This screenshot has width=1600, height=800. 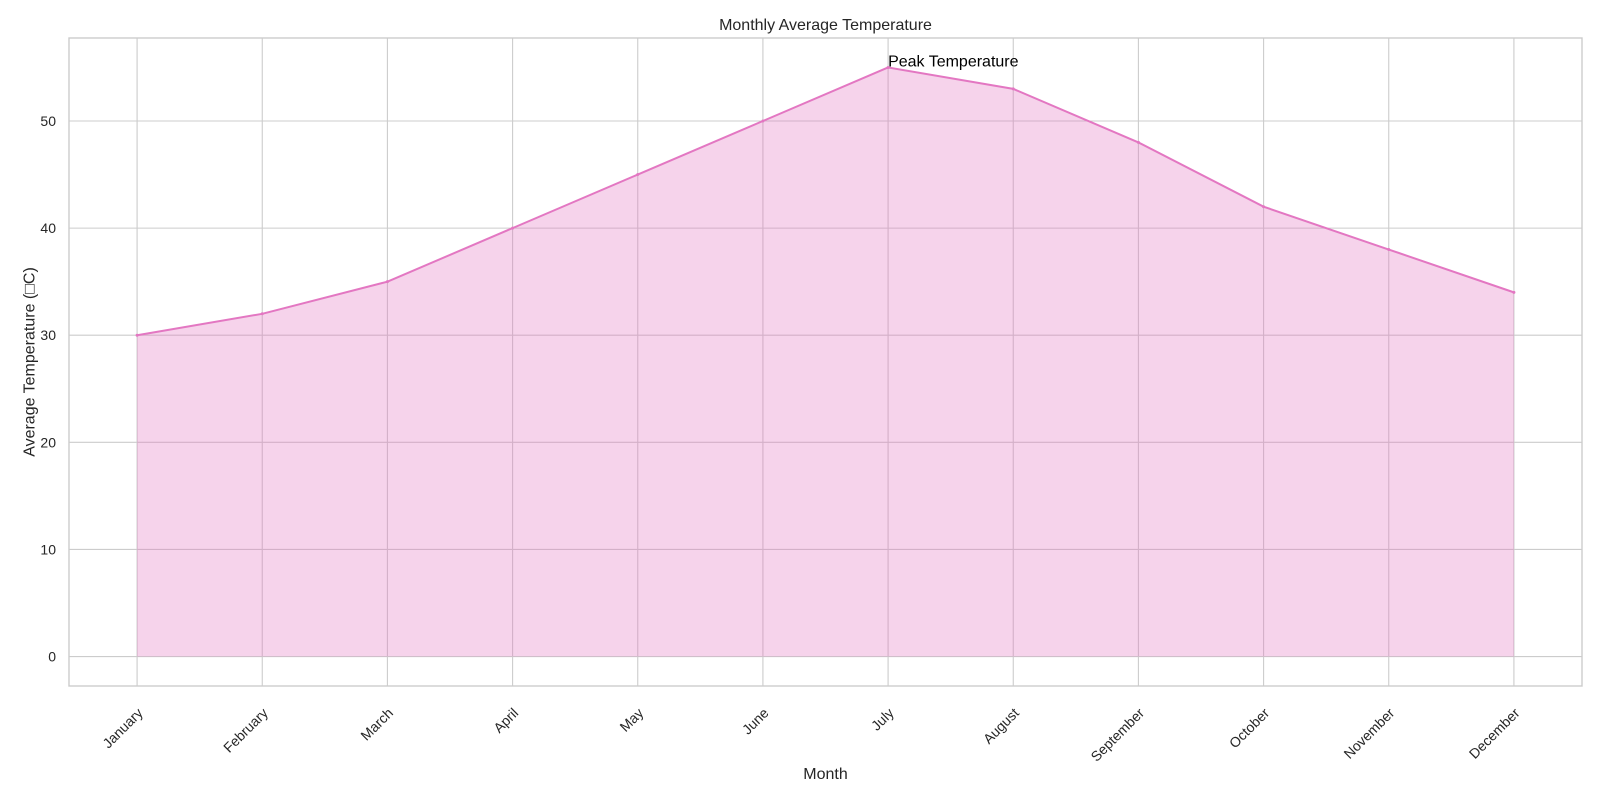 What do you see at coordinates (1013, 89) in the screenshot?
I see `data-point-august` at bounding box center [1013, 89].